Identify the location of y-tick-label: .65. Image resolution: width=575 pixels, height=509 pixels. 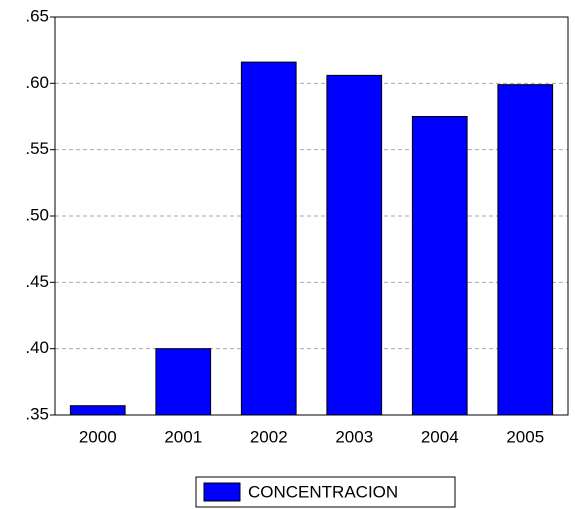
(37, 15).